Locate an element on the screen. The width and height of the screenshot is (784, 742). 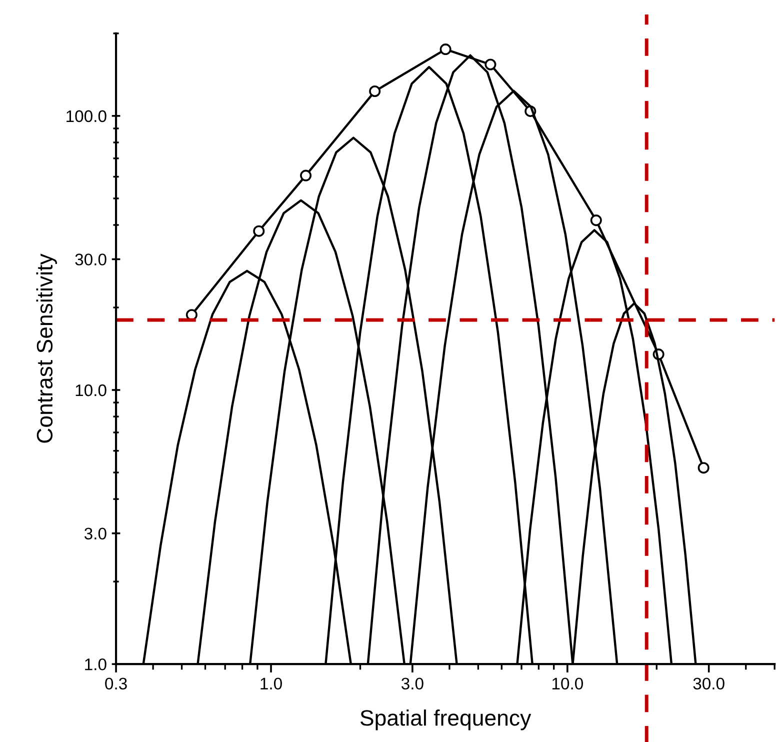
y-tick-label: 1.0 is located at coordinates (95, 664).